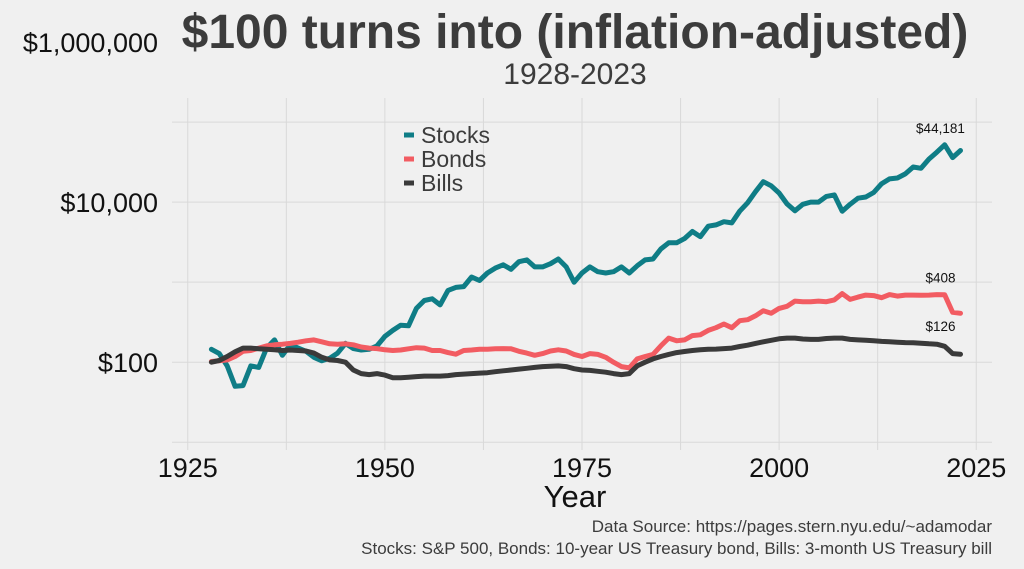 The height and width of the screenshot is (569, 1024). I want to click on x-tick-label: 1925, so click(188, 468).